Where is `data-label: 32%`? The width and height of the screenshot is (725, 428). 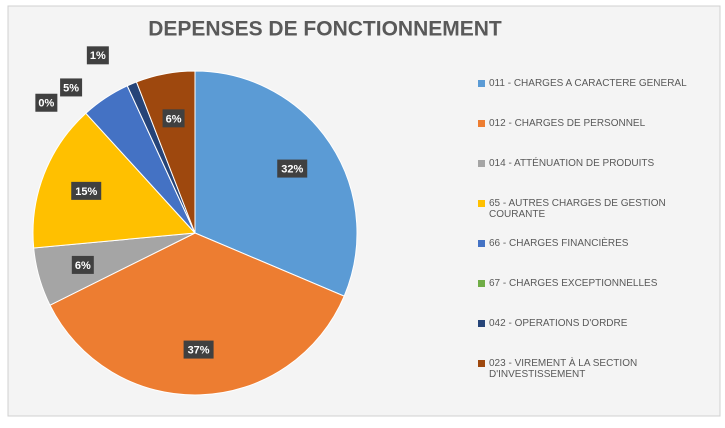 data-label: 32% is located at coordinates (292, 169).